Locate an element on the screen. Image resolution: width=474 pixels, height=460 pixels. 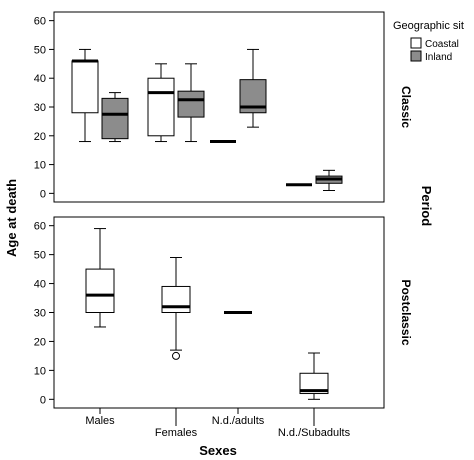
x-axis: Males Females N.d./adults N.d./Subadults is located at coordinates (218, 423).